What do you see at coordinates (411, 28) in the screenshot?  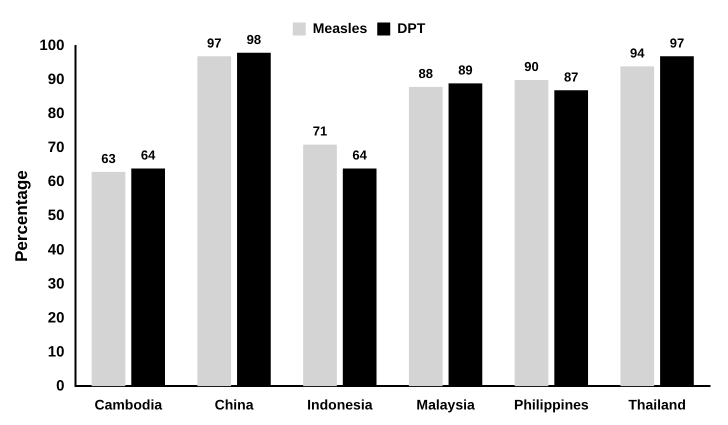 I see `legend-label: DPT` at bounding box center [411, 28].